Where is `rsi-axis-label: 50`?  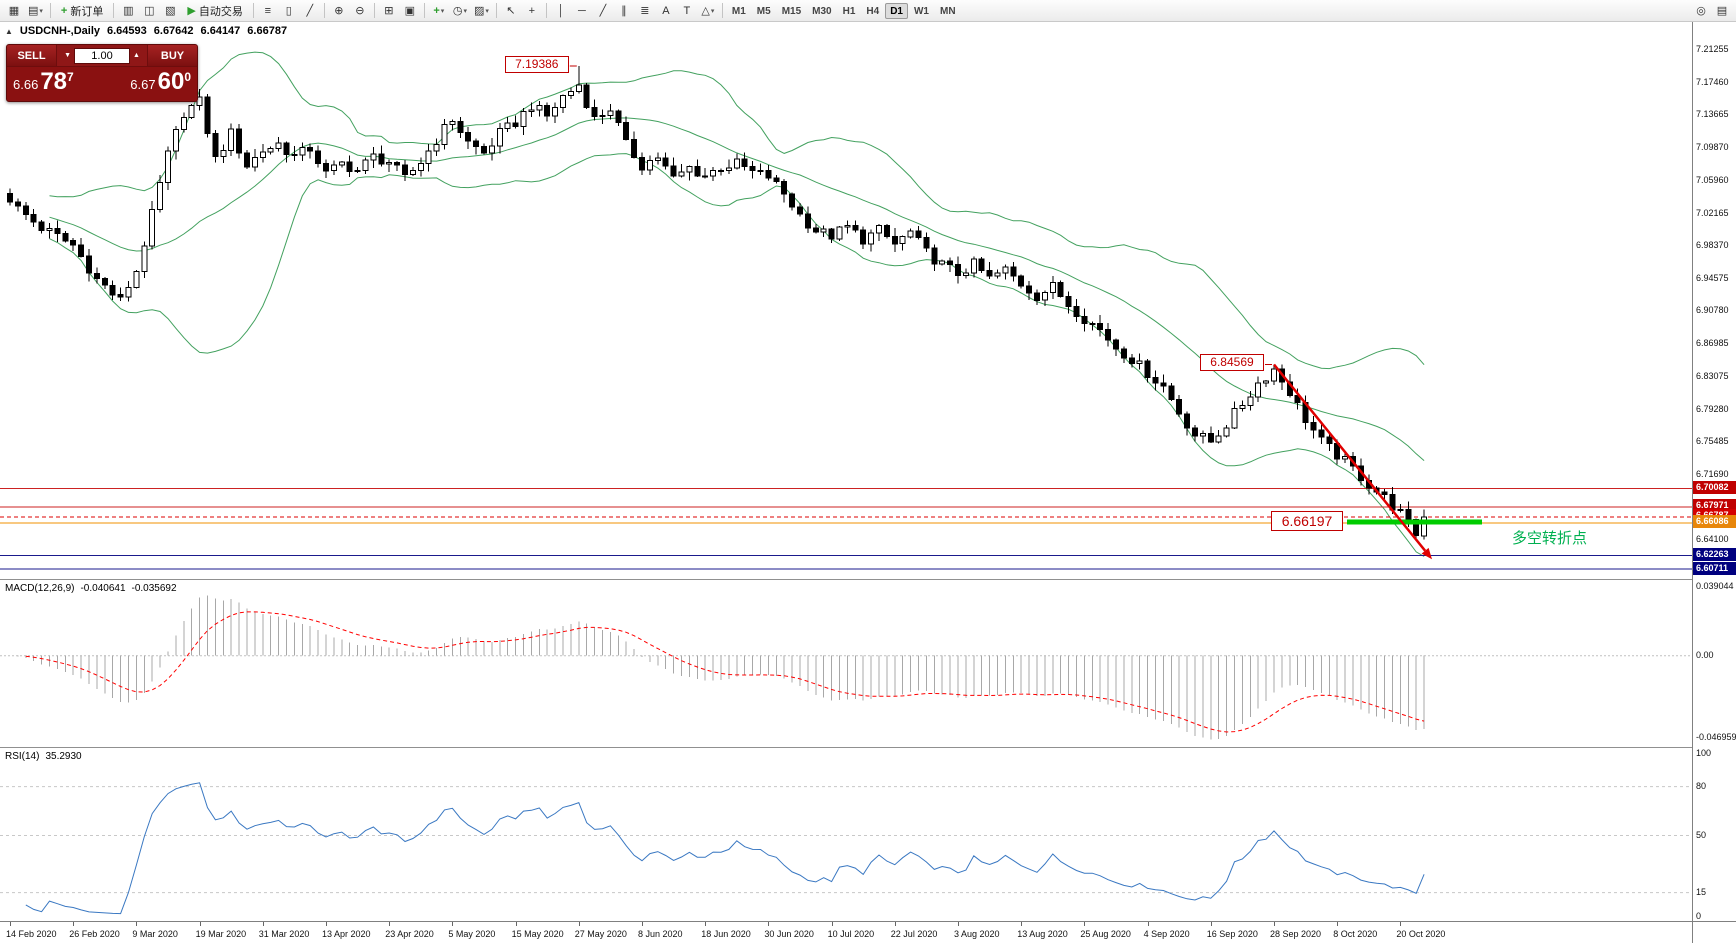 rsi-axis-label: 50 is located at coordinates (1701, 834).